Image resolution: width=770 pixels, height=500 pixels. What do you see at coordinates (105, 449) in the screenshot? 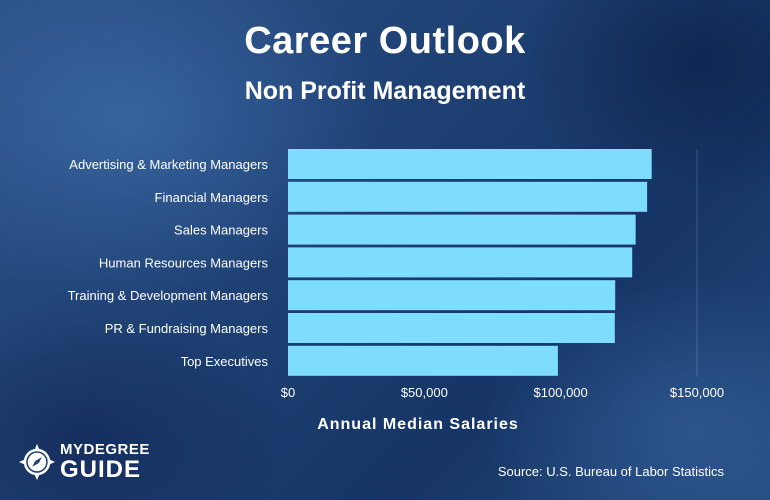
I see `logo-text-top: MYDEGREE` at bounding box center [105, 449].